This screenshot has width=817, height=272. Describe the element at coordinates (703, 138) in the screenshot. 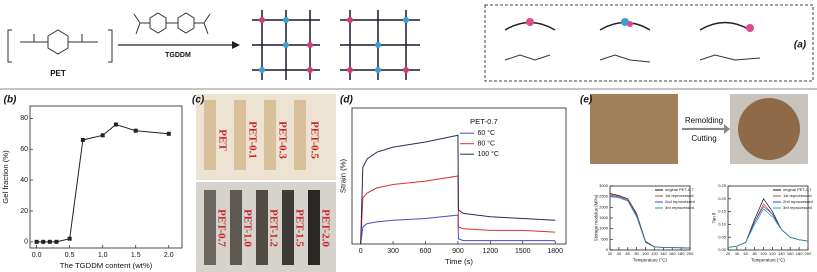

I see `process-label: Cutting` at that location.